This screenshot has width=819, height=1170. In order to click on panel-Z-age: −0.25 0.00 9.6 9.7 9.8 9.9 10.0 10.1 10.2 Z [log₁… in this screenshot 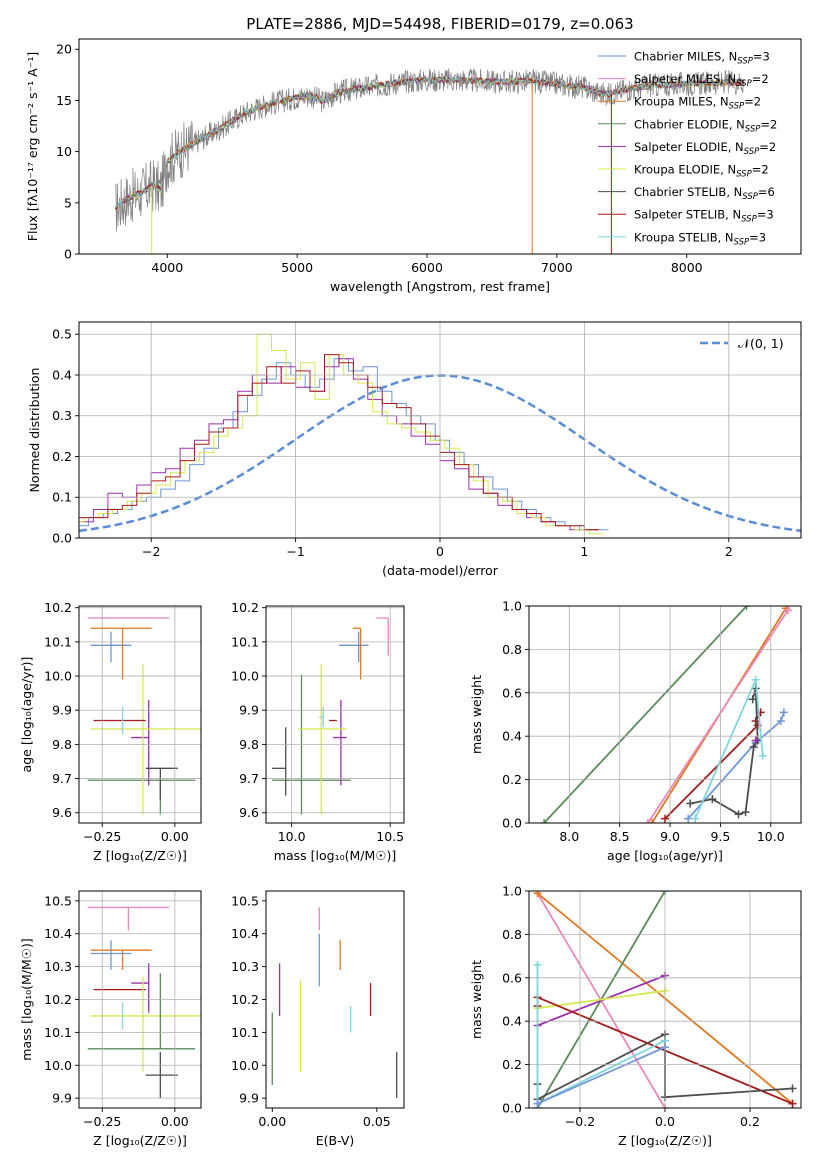, I will do `click(110, 731)`.